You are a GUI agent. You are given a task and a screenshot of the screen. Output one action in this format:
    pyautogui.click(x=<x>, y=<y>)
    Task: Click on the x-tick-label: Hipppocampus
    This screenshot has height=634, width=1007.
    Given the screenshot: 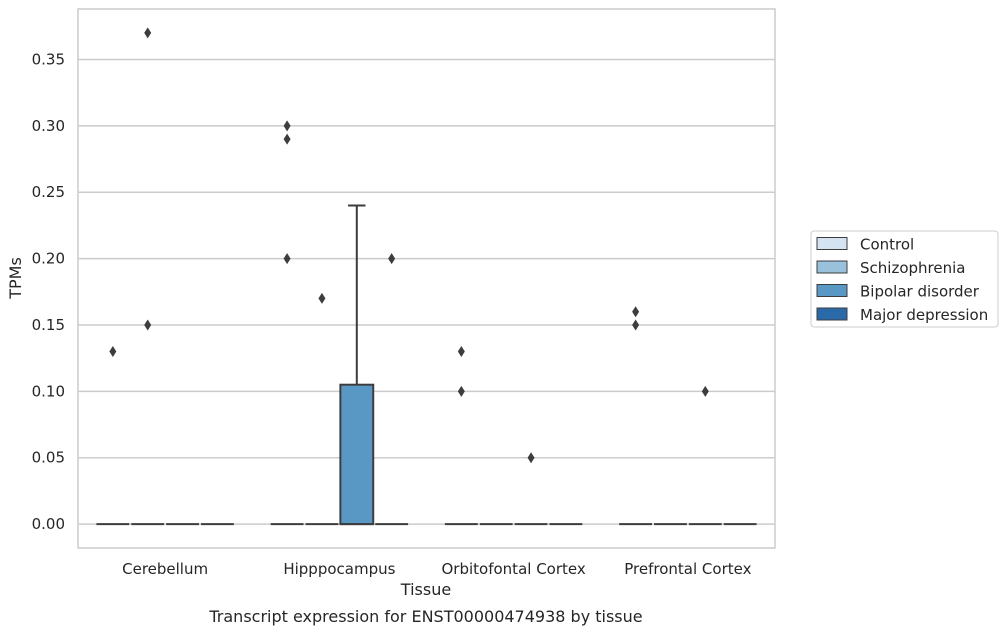 What is the action you would take?
    pyautogui.click(x=339, y=569)
    